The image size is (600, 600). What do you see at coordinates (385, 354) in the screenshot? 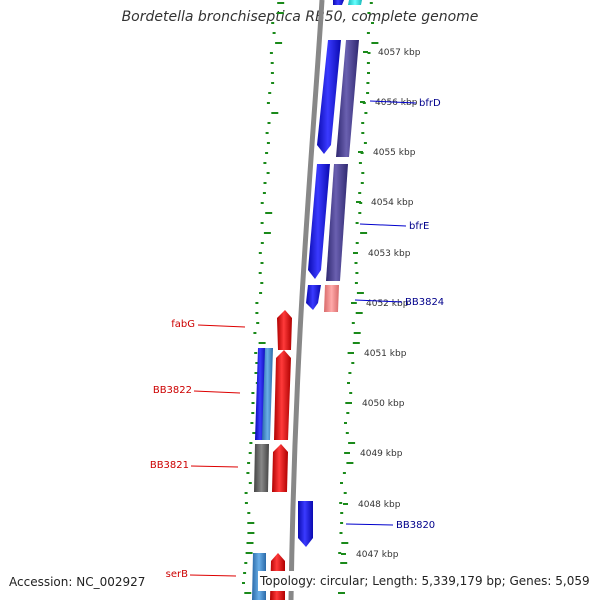
I see `scale-tick-label: 4051 kbp` at bounding box center [385, 354].